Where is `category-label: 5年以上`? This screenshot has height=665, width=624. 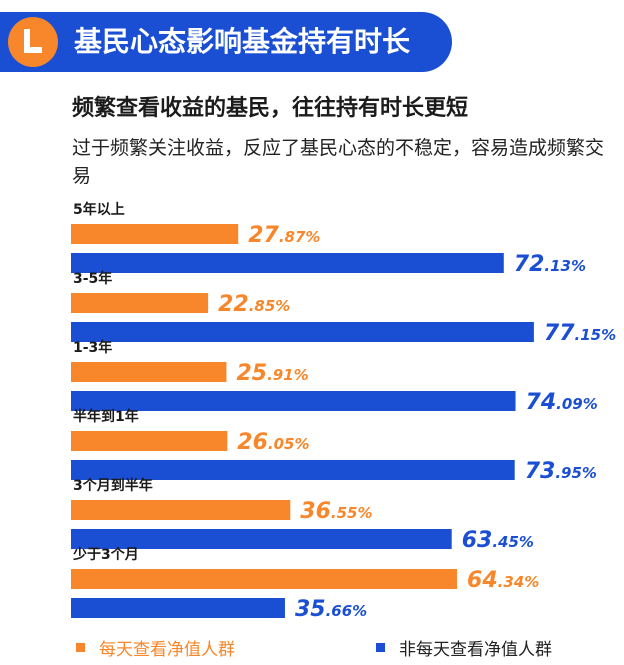 category-label: 5年以上 is located at coordinates (99, 209).